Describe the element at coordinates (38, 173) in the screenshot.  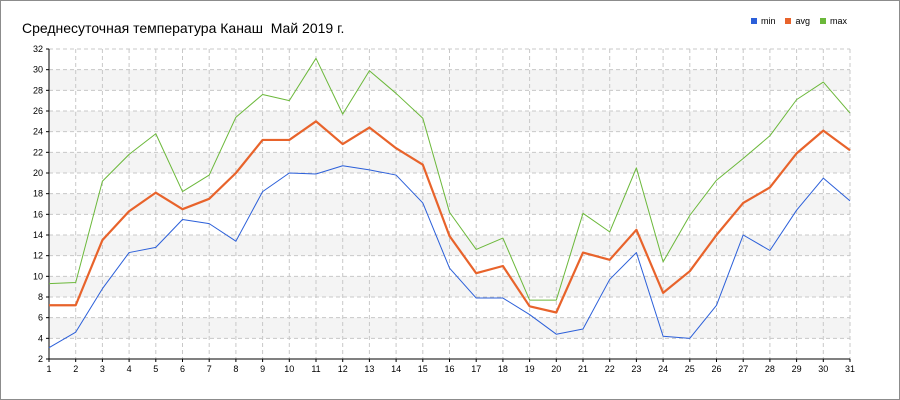
I see `y-tick-label: 20` at that location.